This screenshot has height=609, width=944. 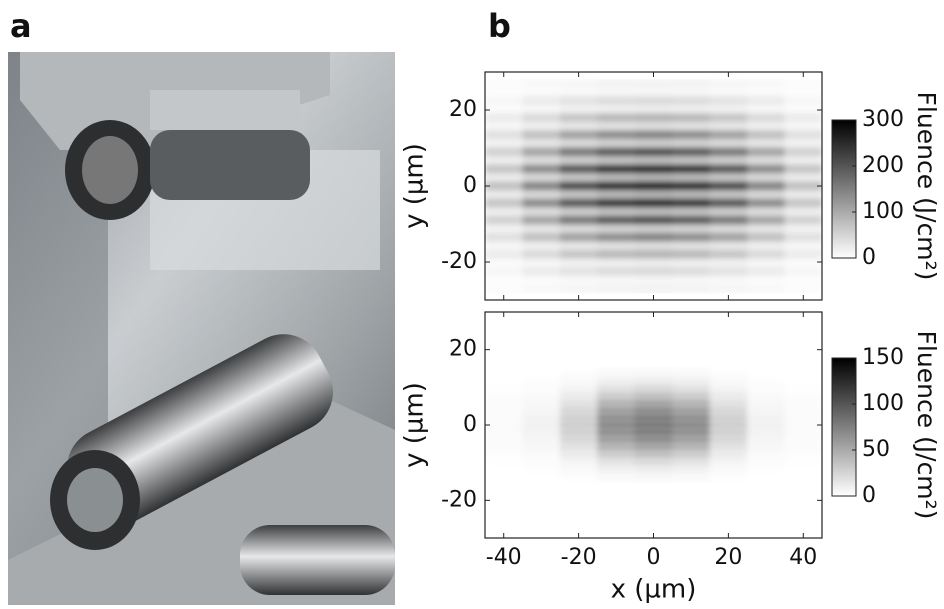 I want to click on x-tick-label: -40, so click(x=504, y=557).